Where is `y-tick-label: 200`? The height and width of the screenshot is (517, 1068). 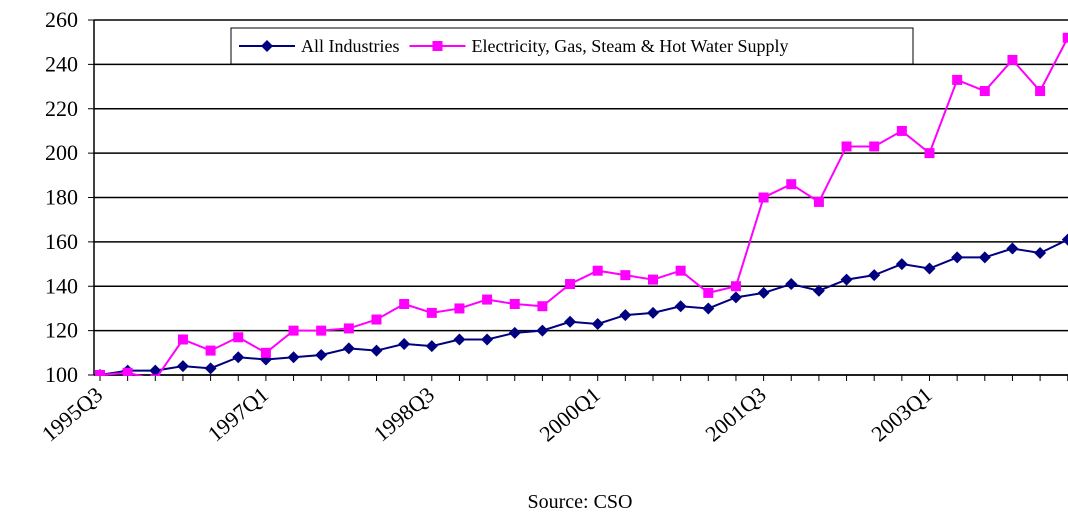
y-tick-label: 200 is located at coordinates (61, 152).